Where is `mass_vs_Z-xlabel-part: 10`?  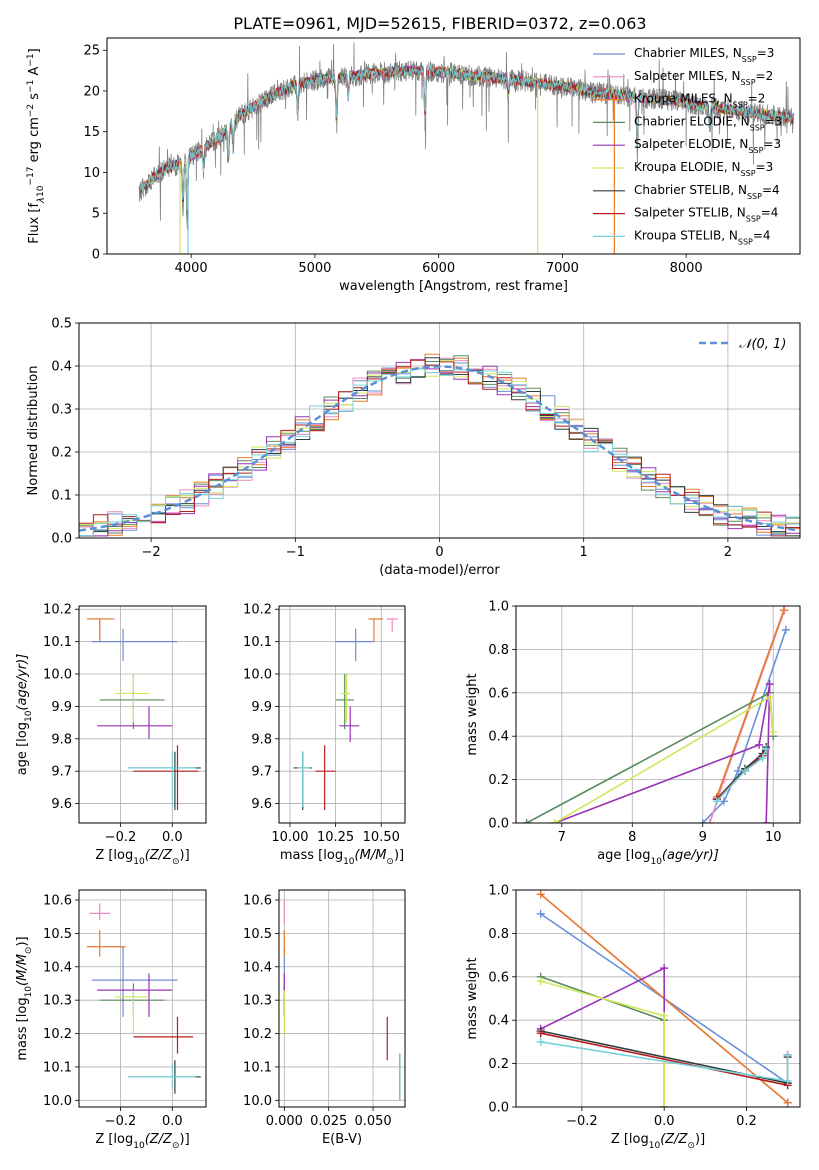
mass_vs_Z-xlabel-part: 10 is located at coordinates (139, 1146).